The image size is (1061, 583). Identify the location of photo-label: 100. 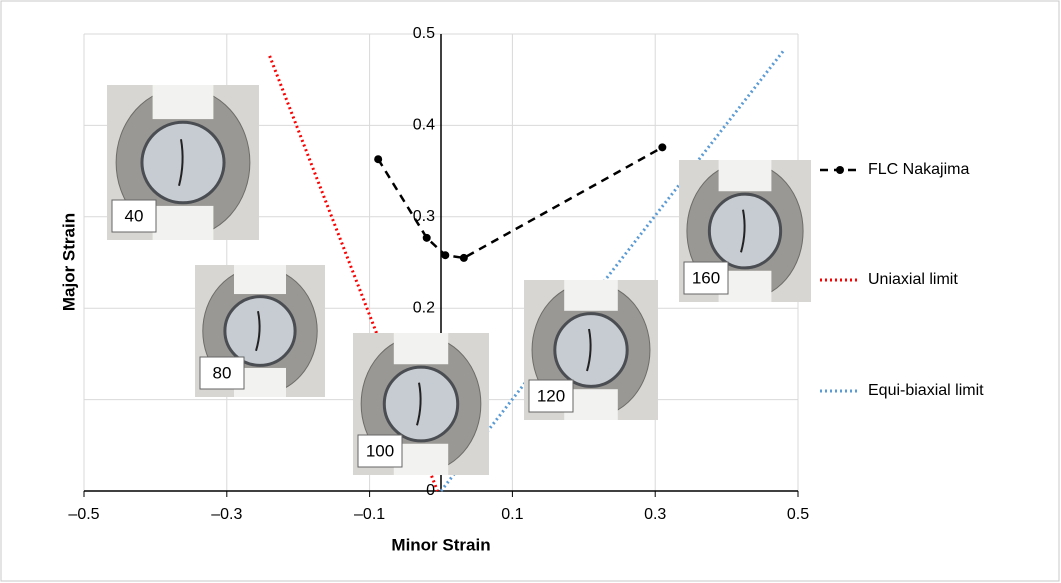
(380, 450).